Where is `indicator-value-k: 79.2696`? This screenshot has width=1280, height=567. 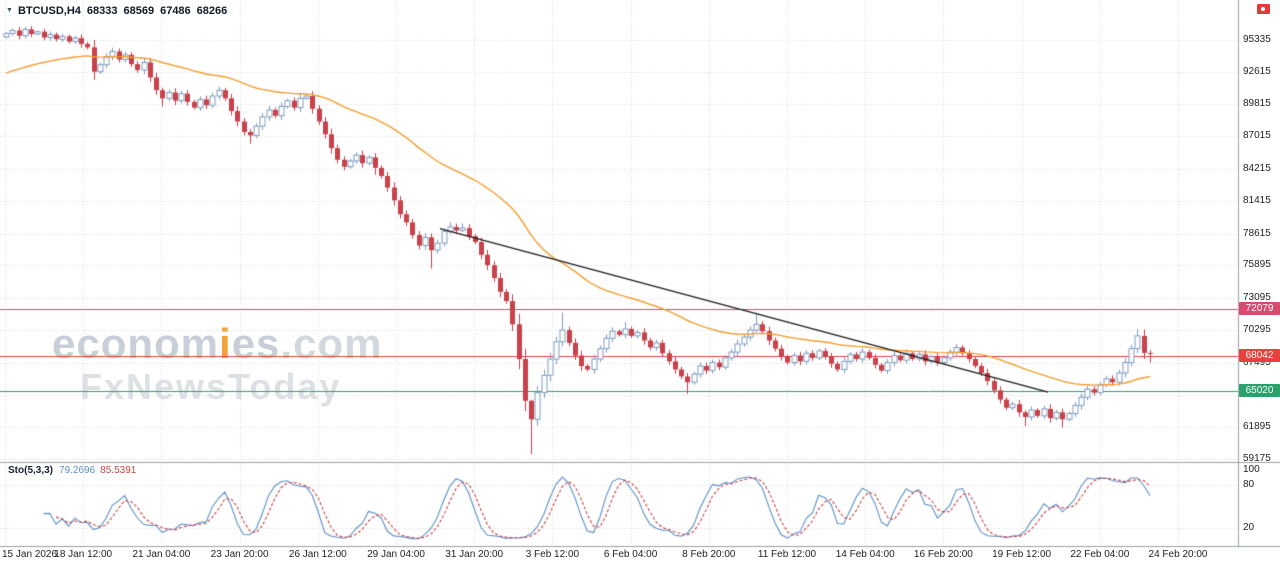
indicator-value-k: 79.2696 is located at coordinates (77, 470).